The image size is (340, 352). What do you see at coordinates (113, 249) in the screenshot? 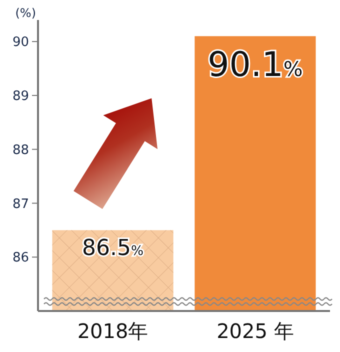
I see `data-label: 86.5%` at bounding box center [113, 249].